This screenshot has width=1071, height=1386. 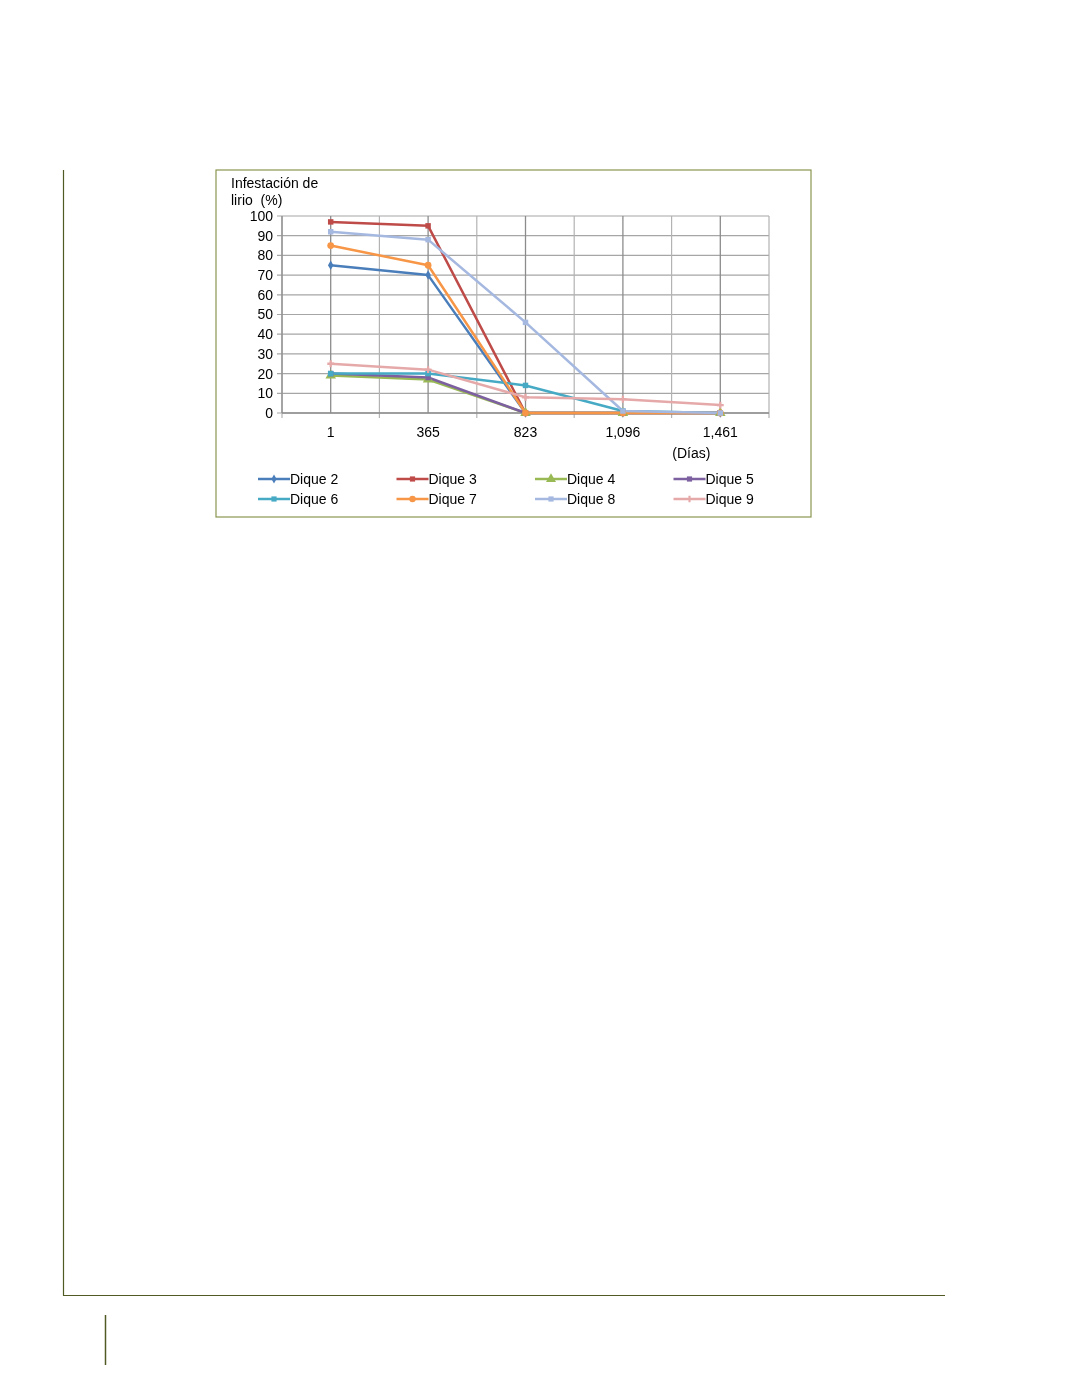 What do you see at coordinates (265, 373) in the screenshot?
I see `y-tick-label: 20` at bounding box center [265, 373].